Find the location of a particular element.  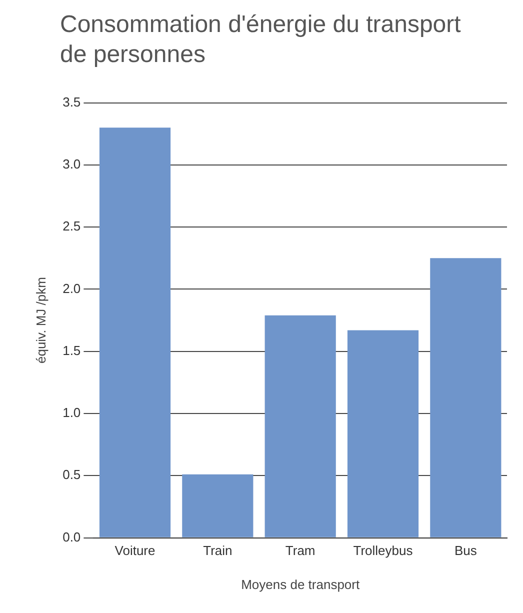

chart-title: Consommation d'énergie du transport de personnes is located at coordinates (261, 40).